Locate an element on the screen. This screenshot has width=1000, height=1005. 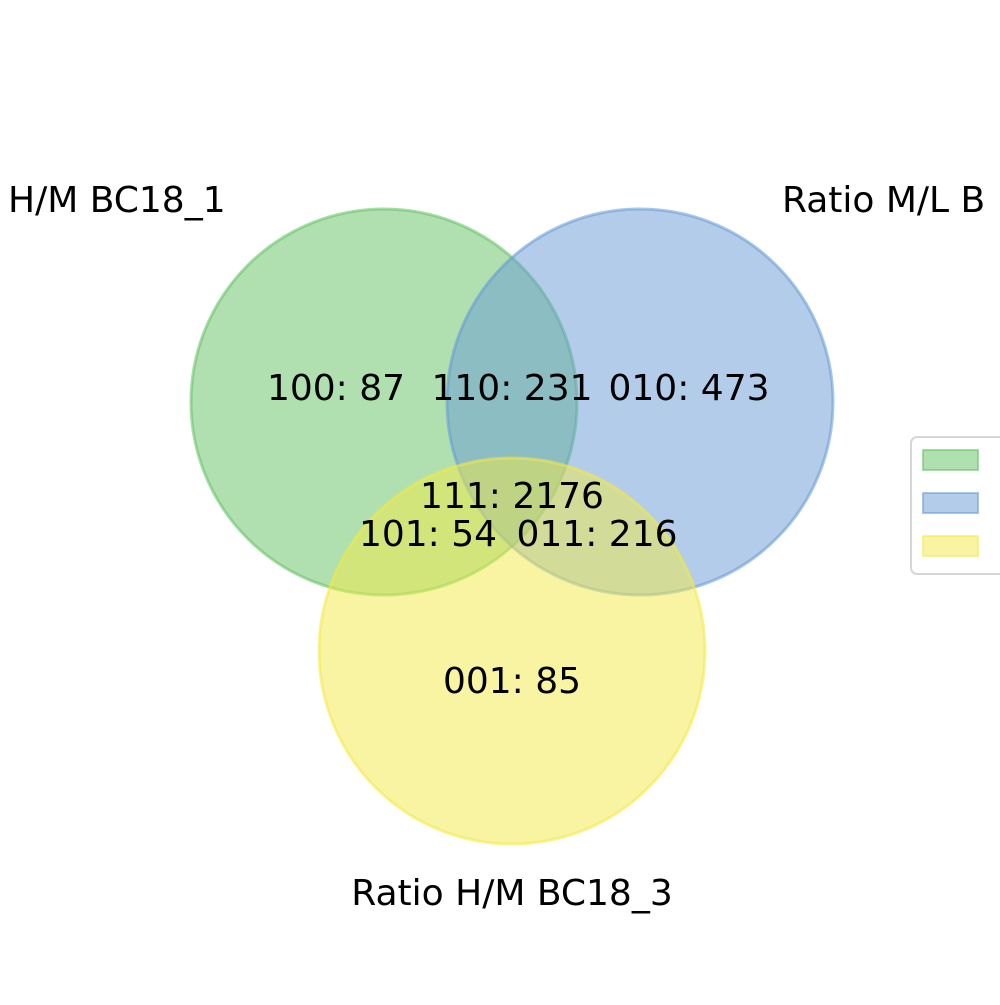
region-111-label: 111: 2176 is located at coordinates (512, 496).